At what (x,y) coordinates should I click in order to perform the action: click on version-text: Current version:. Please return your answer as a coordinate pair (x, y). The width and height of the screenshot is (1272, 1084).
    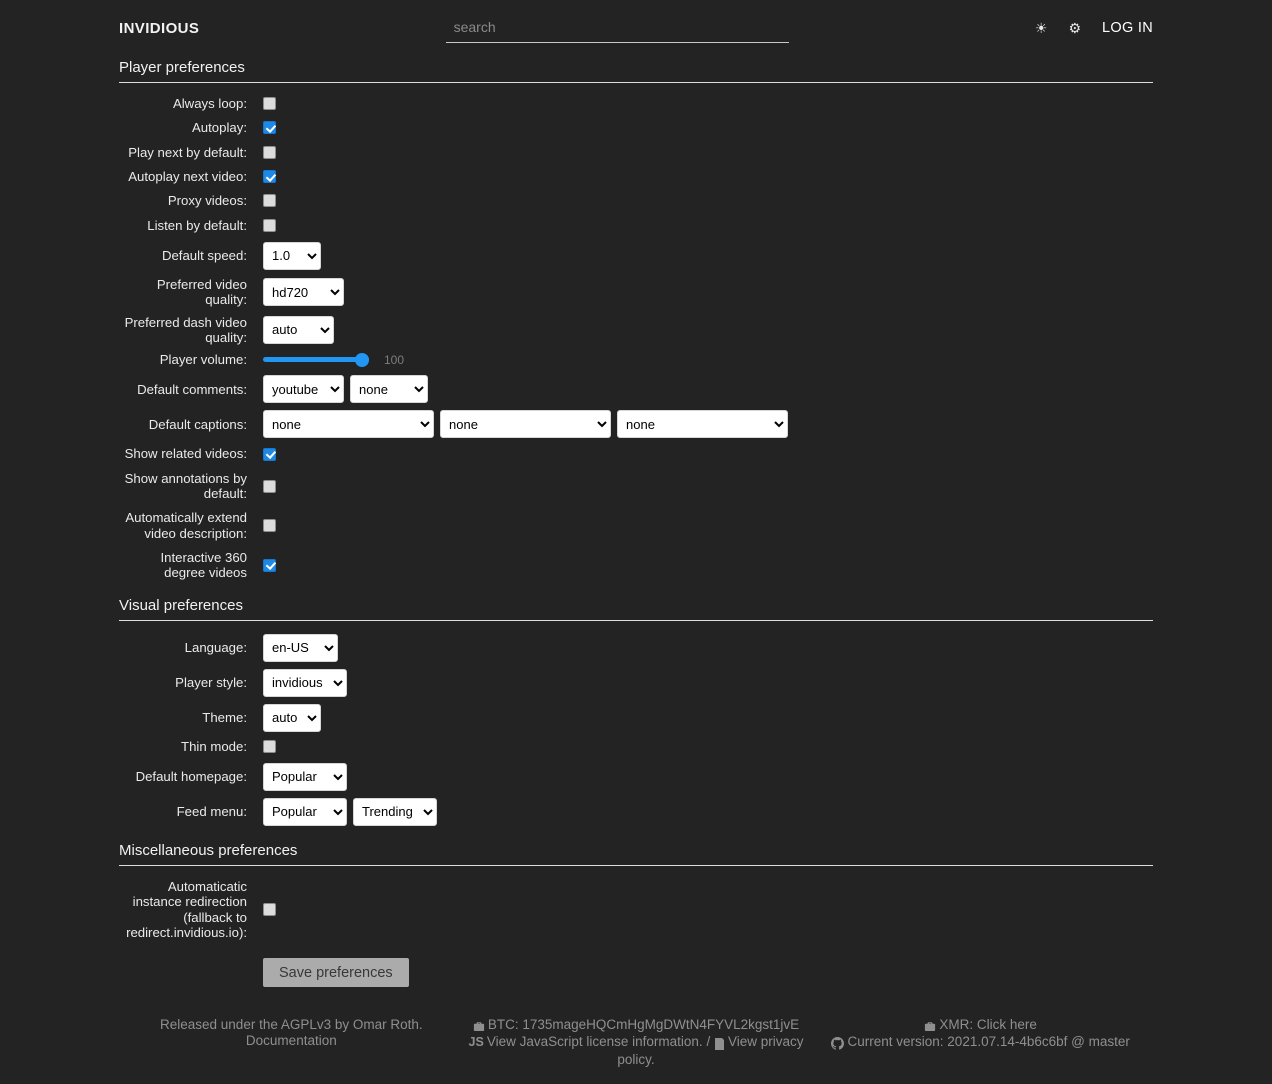
    Looking at the image, I should click on (895, 1042).